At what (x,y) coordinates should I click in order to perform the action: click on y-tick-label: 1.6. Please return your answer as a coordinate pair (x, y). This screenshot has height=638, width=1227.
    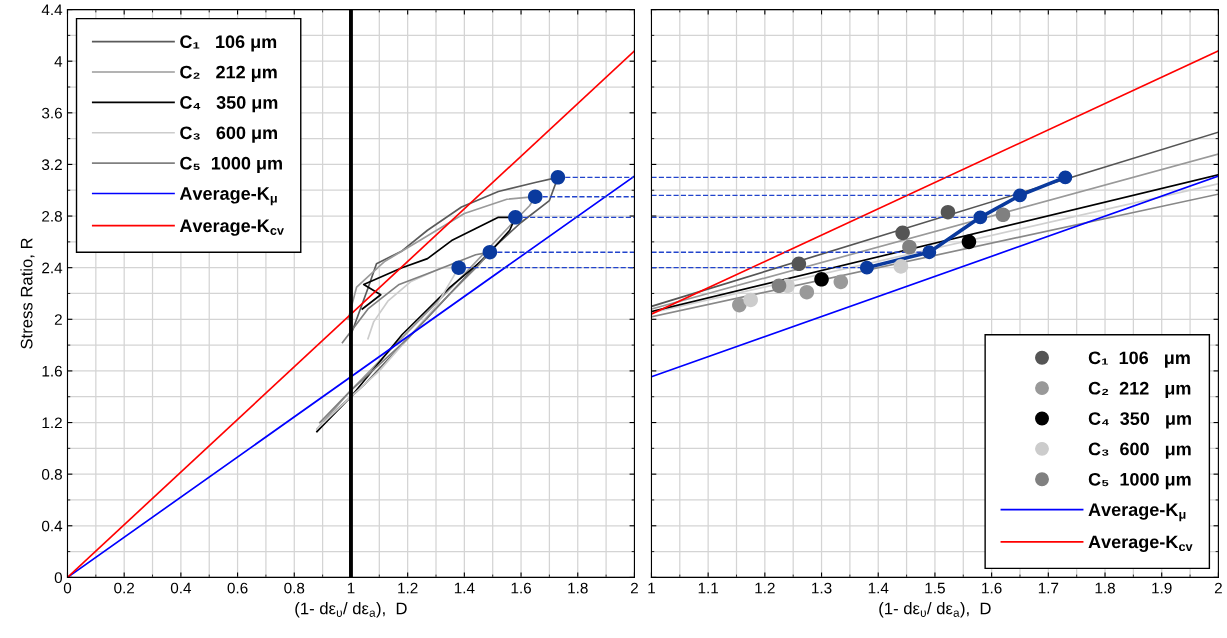
    Looking at the image, I should click on (52, 371).